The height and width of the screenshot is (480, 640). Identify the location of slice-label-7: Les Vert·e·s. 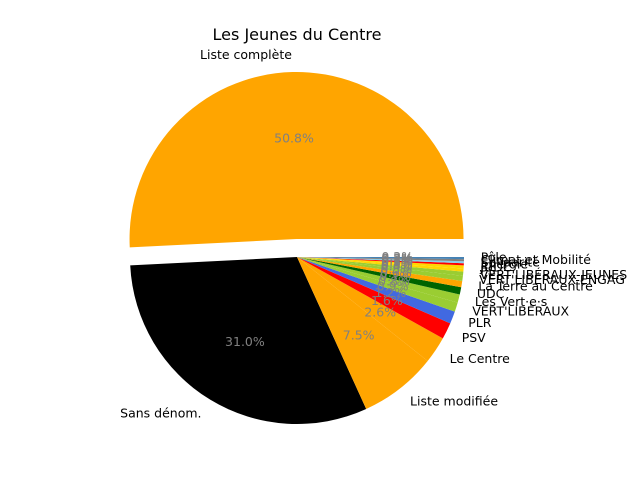
(511, 301).